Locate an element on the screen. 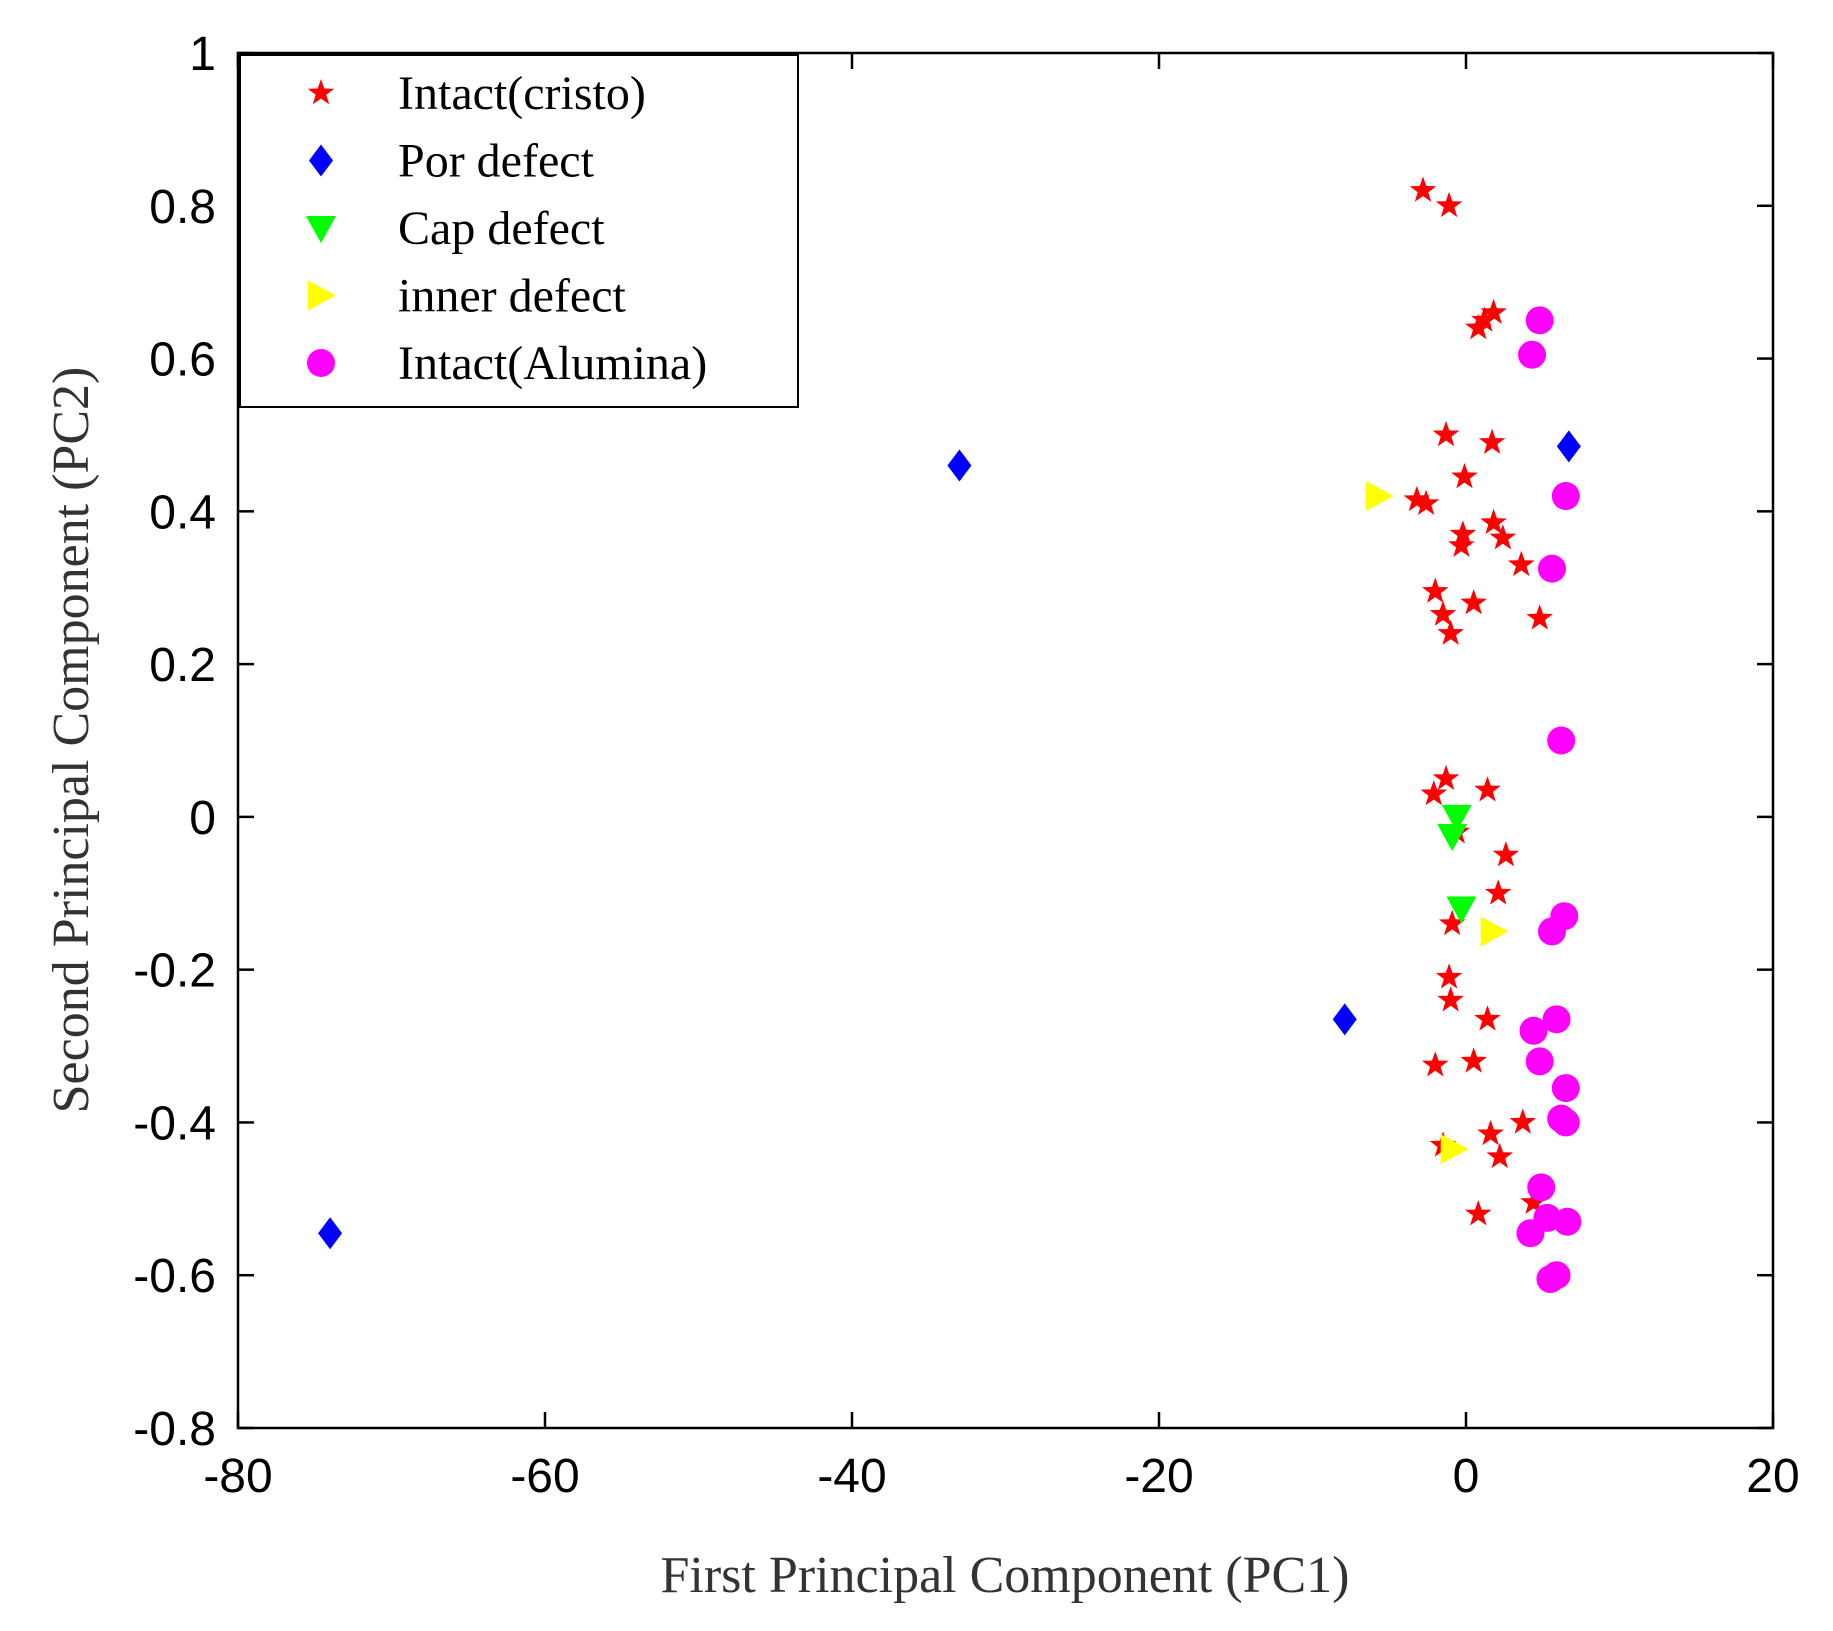  x-tick-label: -60 is located at coordinates (544, 1476).